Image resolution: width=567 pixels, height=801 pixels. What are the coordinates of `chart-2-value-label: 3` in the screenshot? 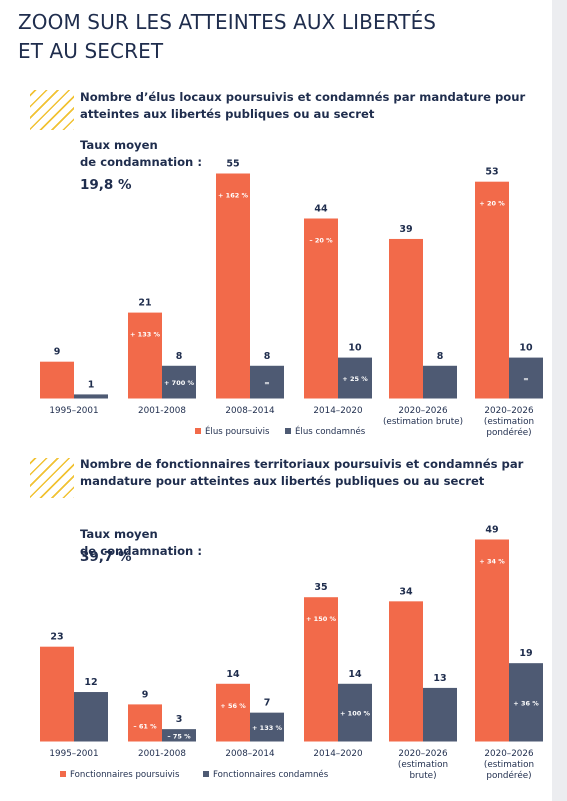 It's located at (179, 719).